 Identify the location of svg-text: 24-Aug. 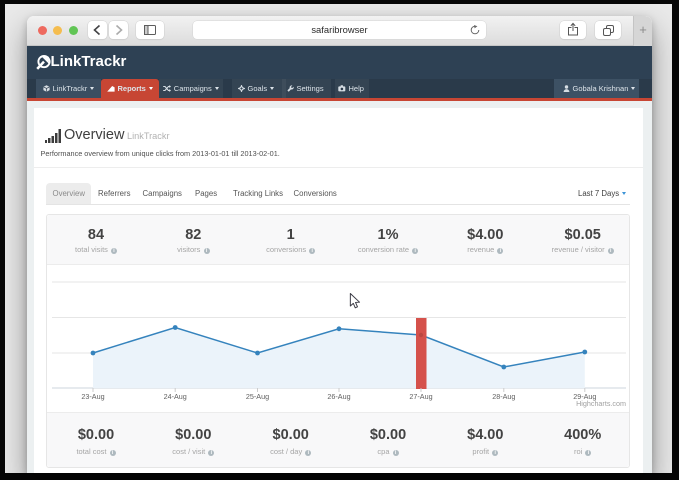
(175, 396).